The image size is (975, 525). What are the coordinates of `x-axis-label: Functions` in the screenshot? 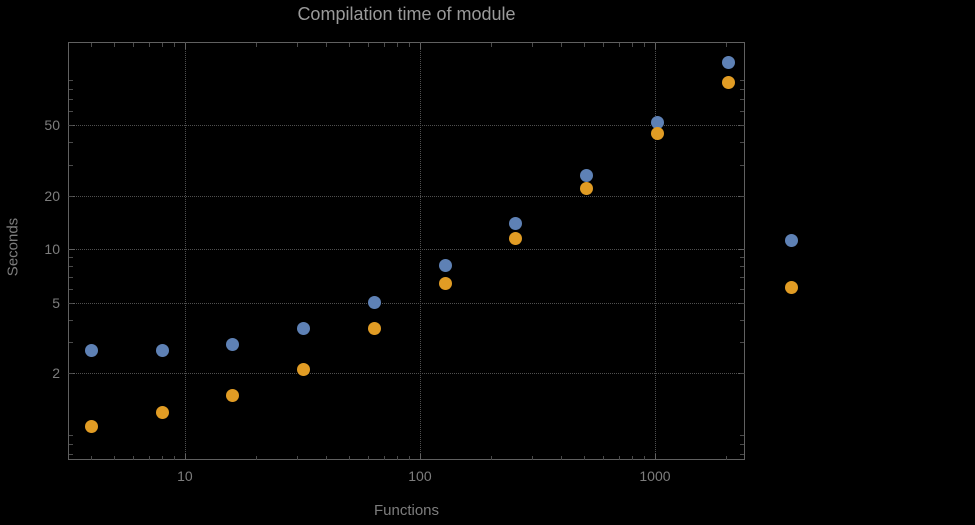 It's located at (406, 510).